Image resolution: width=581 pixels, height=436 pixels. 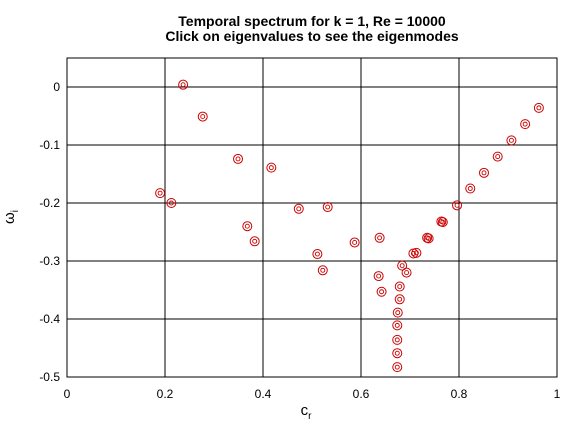 I want to click on x-axis-label: cr, so click(x=307, y=412).